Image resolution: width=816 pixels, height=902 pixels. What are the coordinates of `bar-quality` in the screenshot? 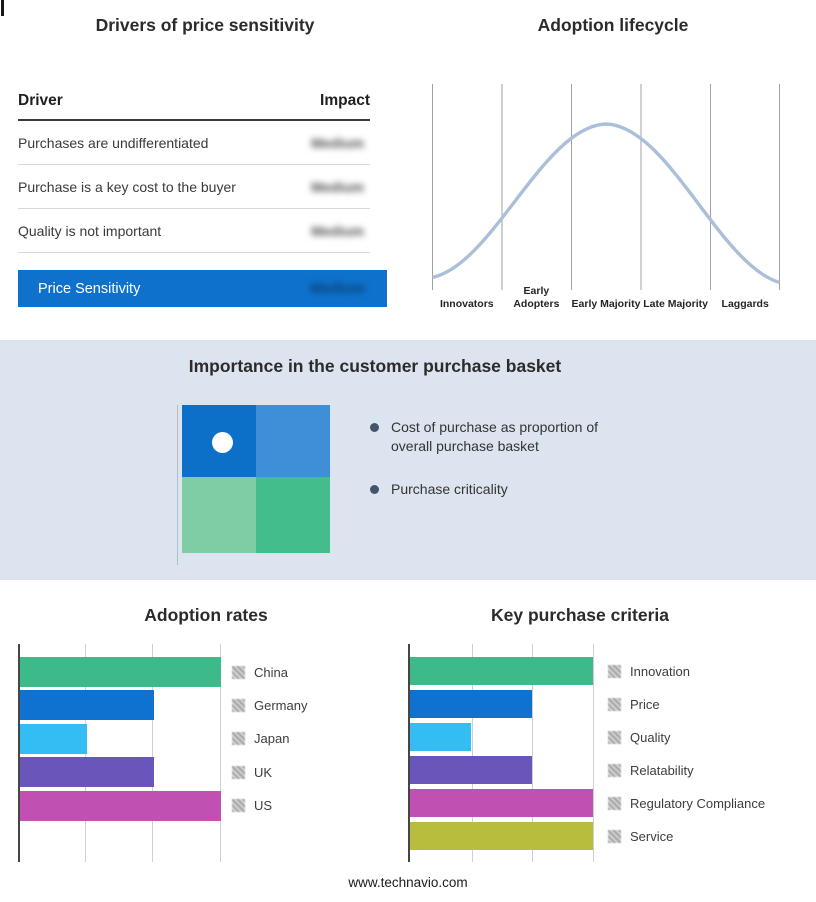 It's located at (440, 737).